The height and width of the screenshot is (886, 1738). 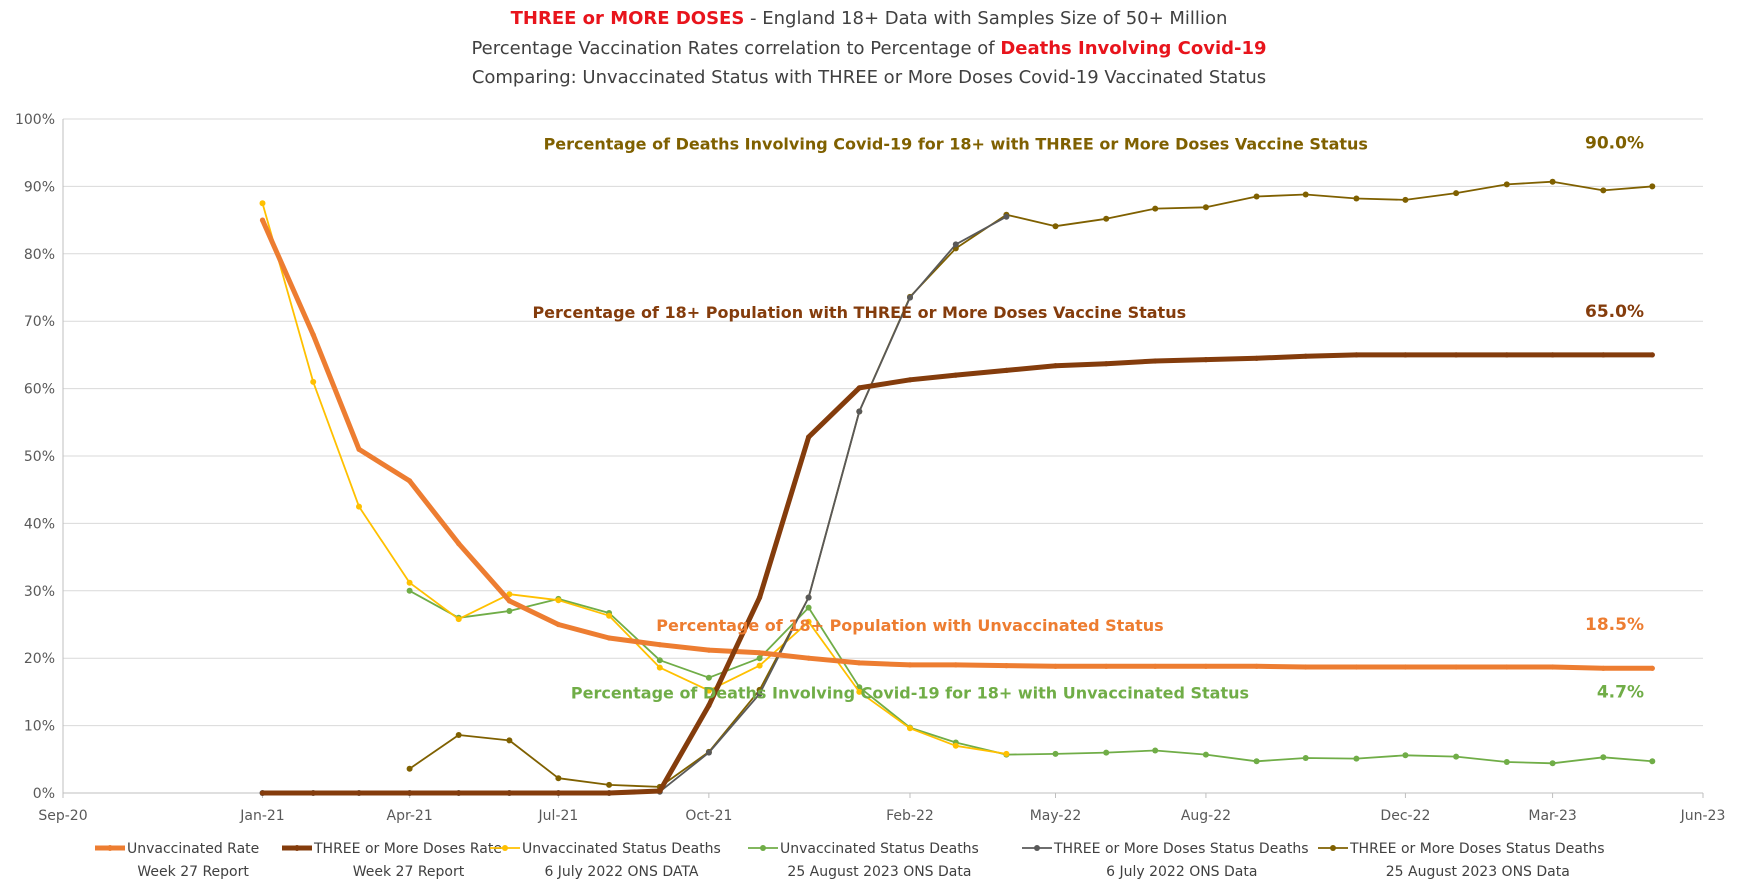 I want to click on y-tick-label: 60%, so click(x=39, y=390).